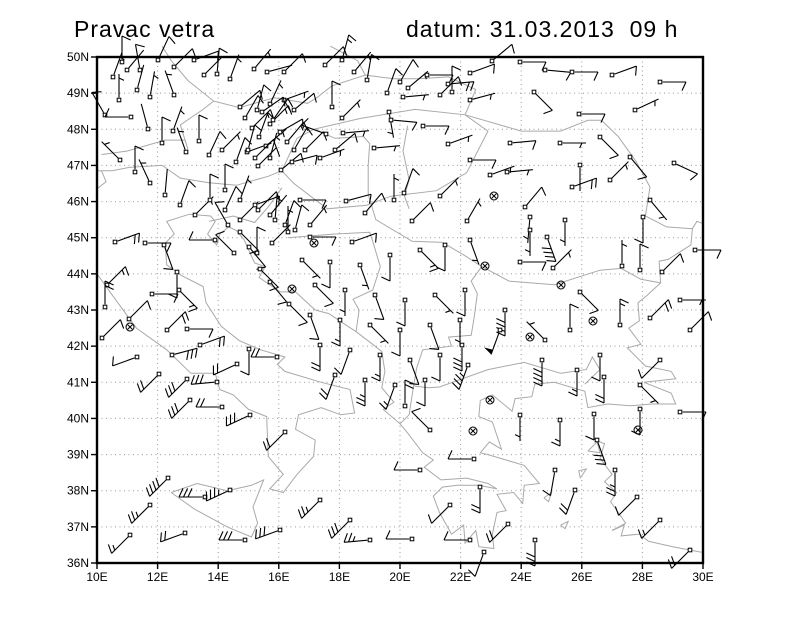  I want to click on lat-tick-label: 44N, so click(78, 274).